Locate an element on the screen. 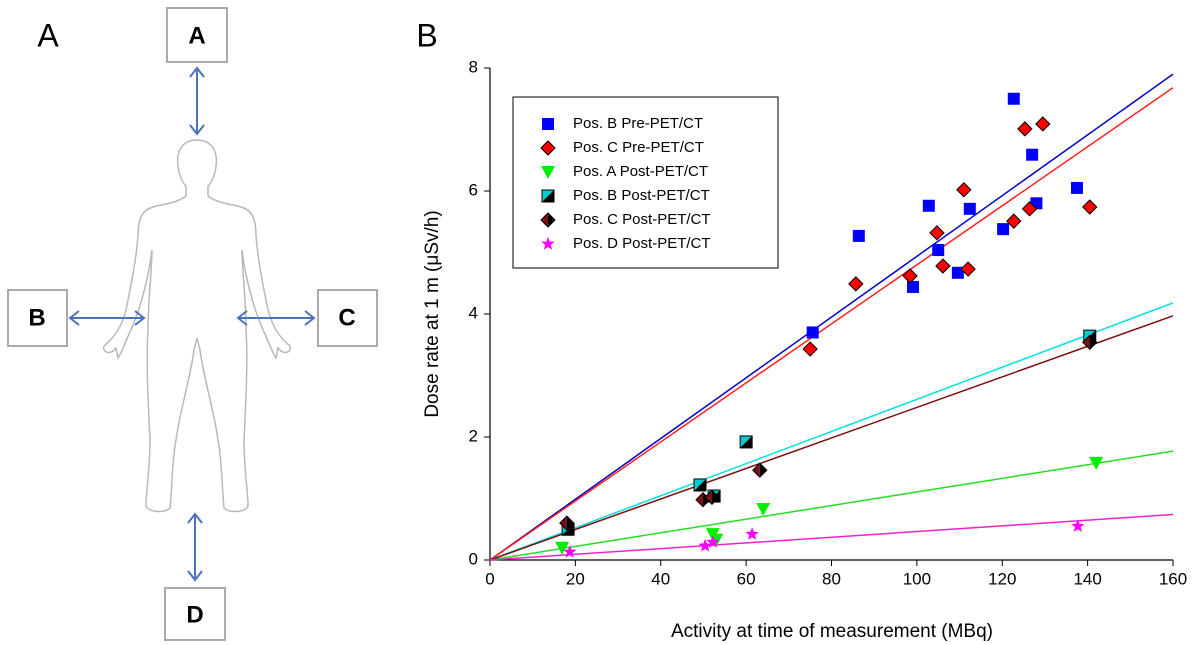 This screenshot has width=1197, height=645. legend-label: Pos. C Post-PET/CT is located at coordinates (642, 219).